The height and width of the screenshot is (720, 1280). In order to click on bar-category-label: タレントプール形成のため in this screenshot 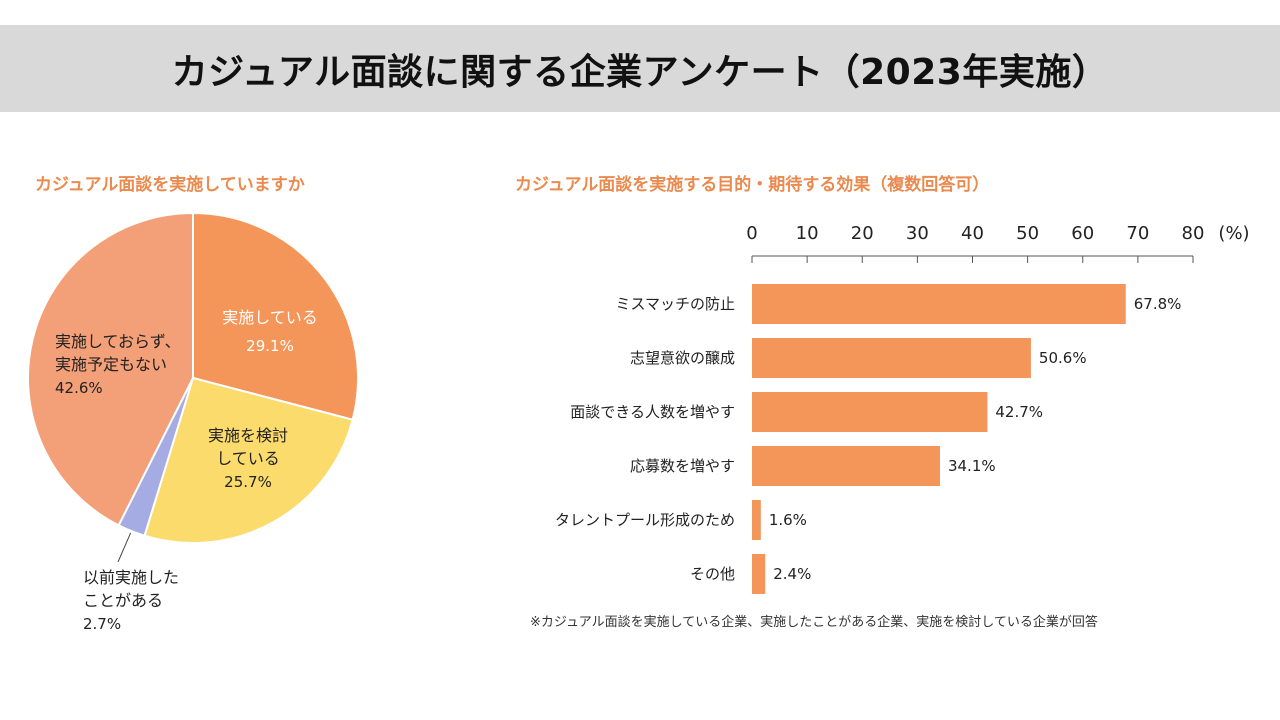, I will do `click(645, 520)`.